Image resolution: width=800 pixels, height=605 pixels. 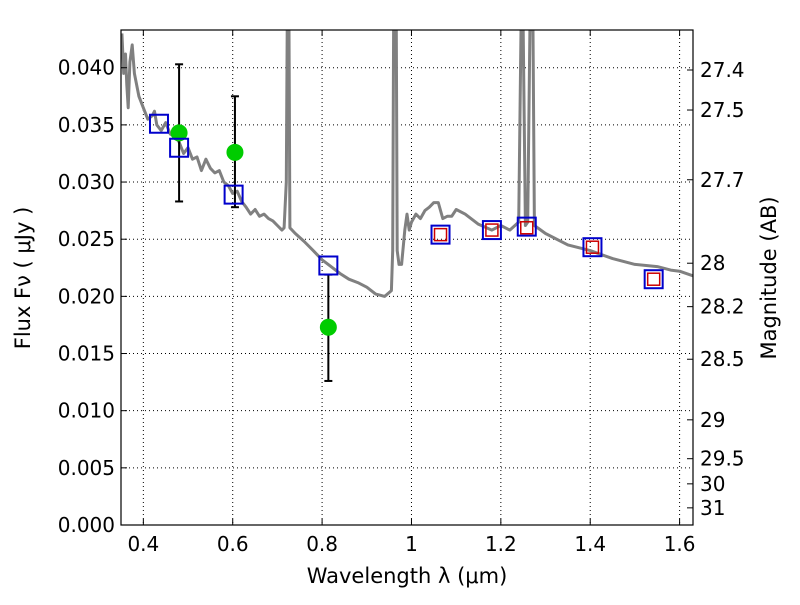 What do you see at coordinates (411, 544) in the screenshot?
I see `x-tick-label: 1` at bounding box center [411, 544].